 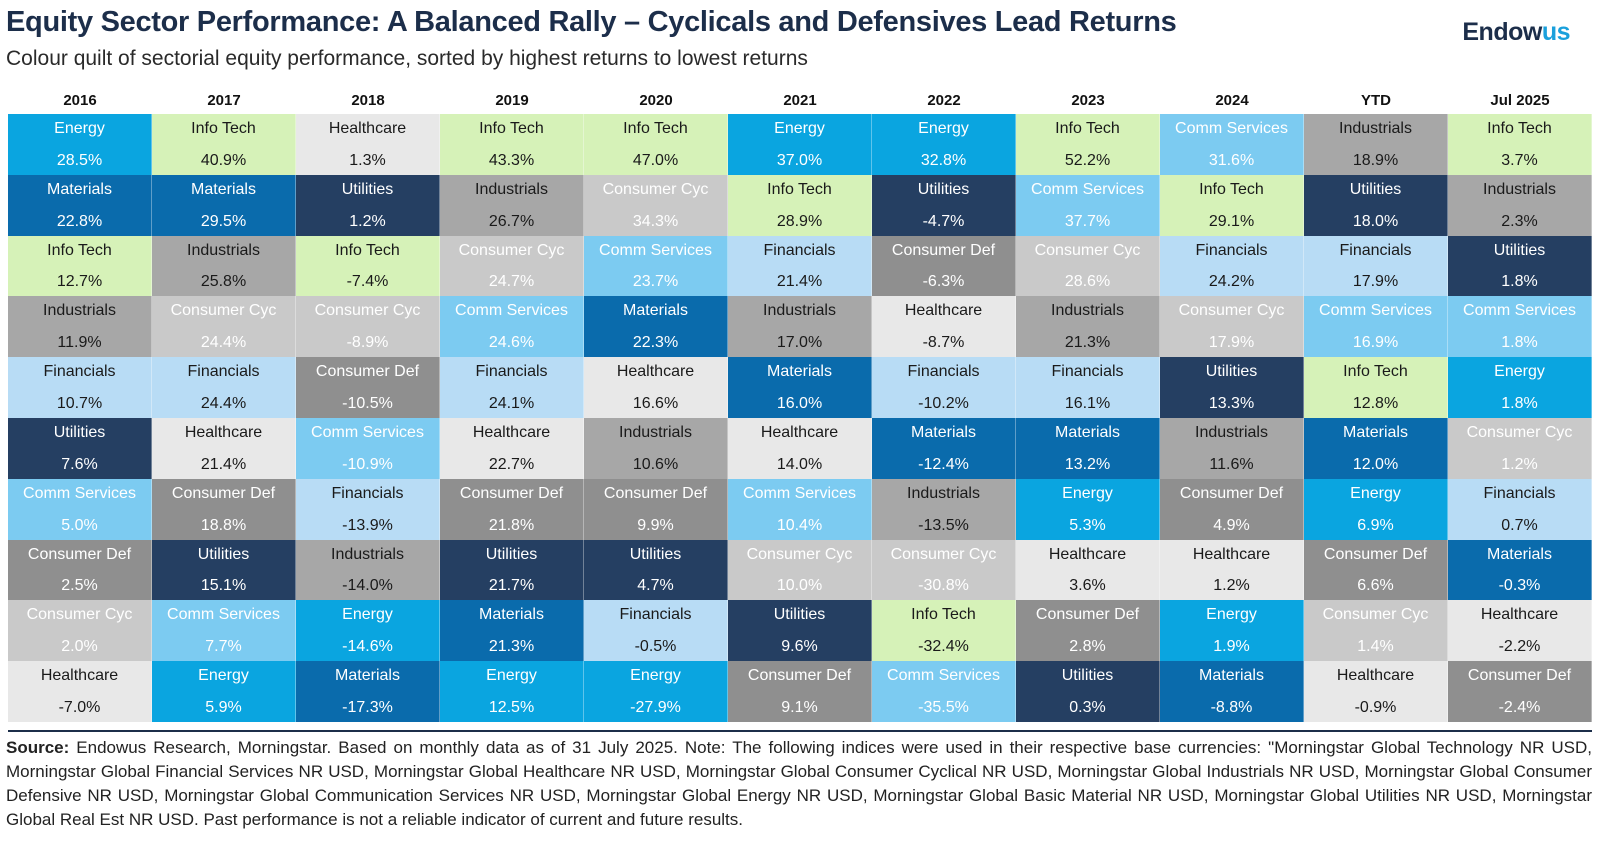 I want to click on quilt-cell: Financials 16.1%, so click(x=1088, y=387).